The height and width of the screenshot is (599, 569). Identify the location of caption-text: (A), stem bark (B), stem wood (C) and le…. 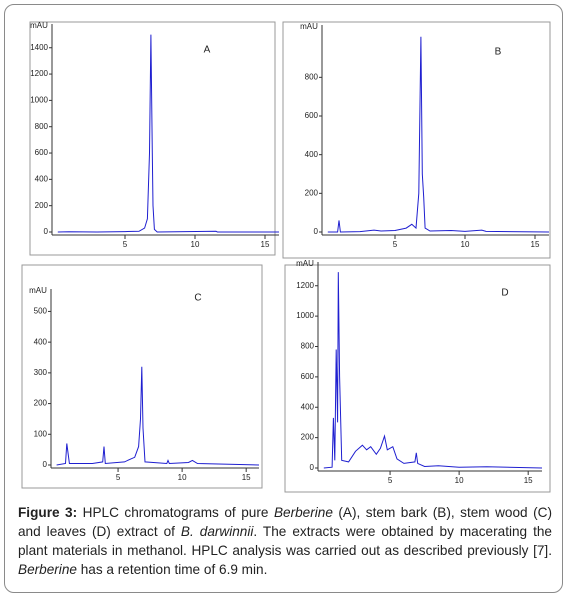
(287, 522).